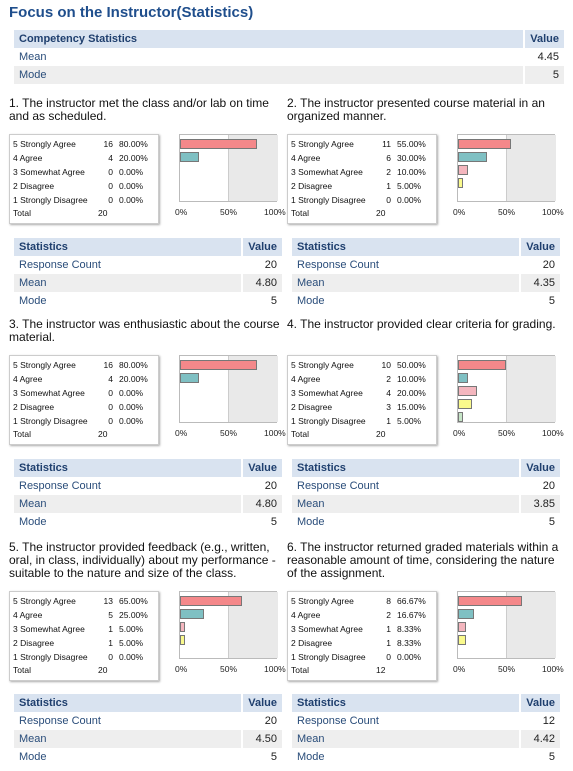 Image resolution: width=573 pixels, height=771 pixels. I want to click on statistic-value: 3.85, so click(539, 504).